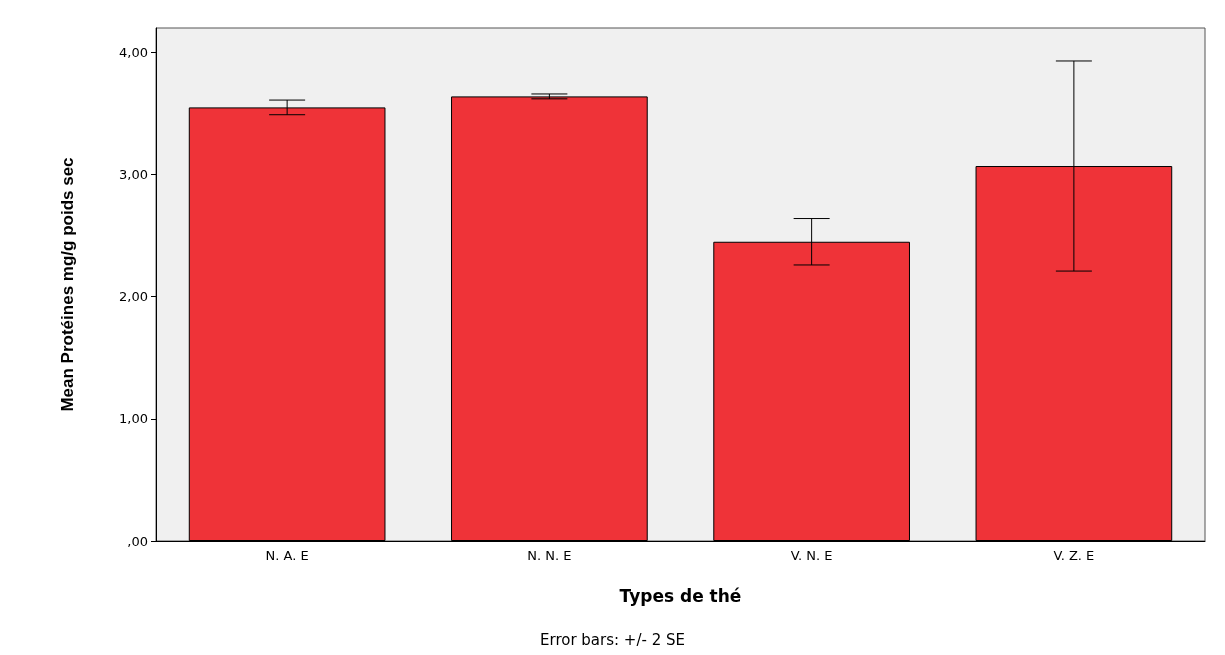 The height and width of the screenshot is (655, 1225). Describe the element at coordinates (1074, 555) in the screenshot. I see `x-tick-label: V. Z. E` at that location.